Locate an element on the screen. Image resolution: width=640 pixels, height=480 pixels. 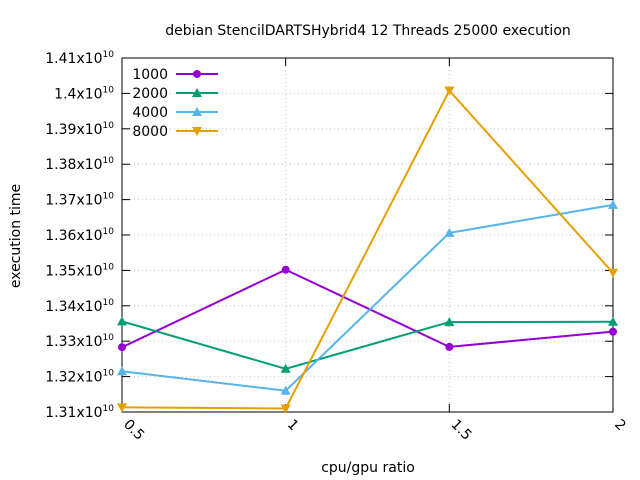
y-tick-mantissa: 1.35x10 is located at coordinates (73, 271).